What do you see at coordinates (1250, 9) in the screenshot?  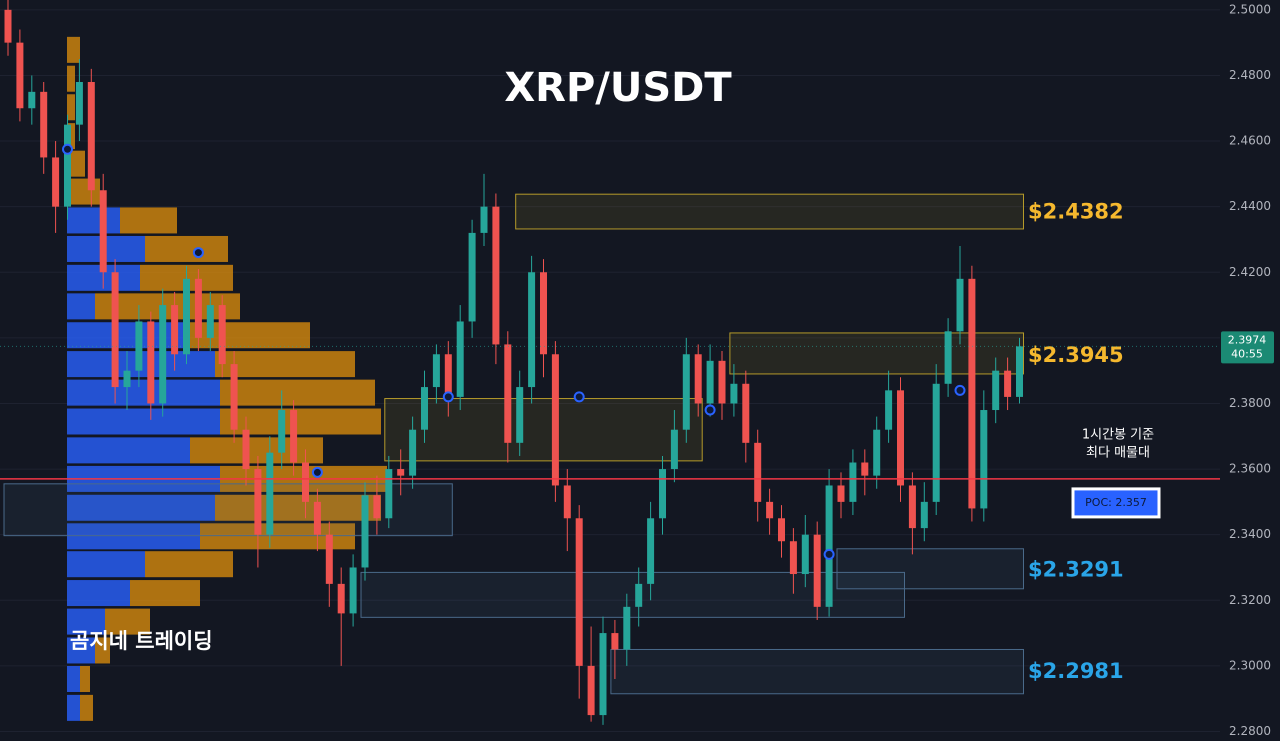 I see `y-tick-label: 2.5000` at bounding box center [1250, 9].